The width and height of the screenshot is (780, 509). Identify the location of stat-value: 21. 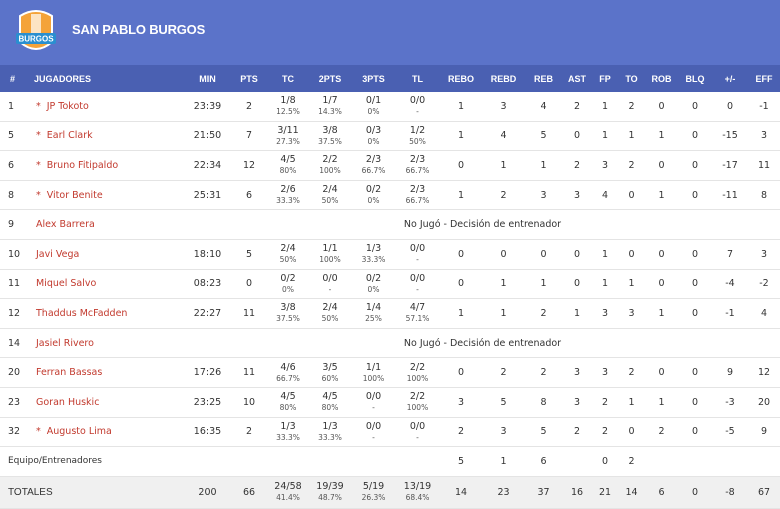
(605, 492).